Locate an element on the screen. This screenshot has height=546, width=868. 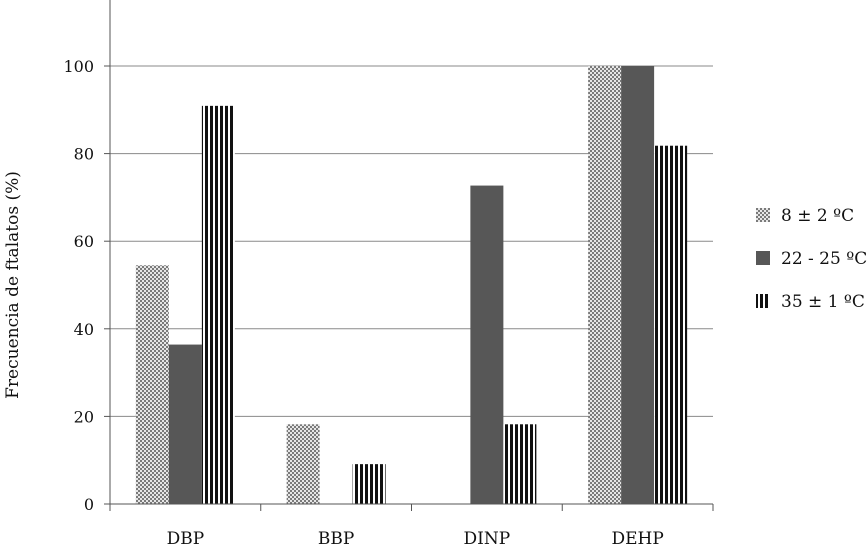
y-tick-label: 20 is located at coordinates (84, 416).